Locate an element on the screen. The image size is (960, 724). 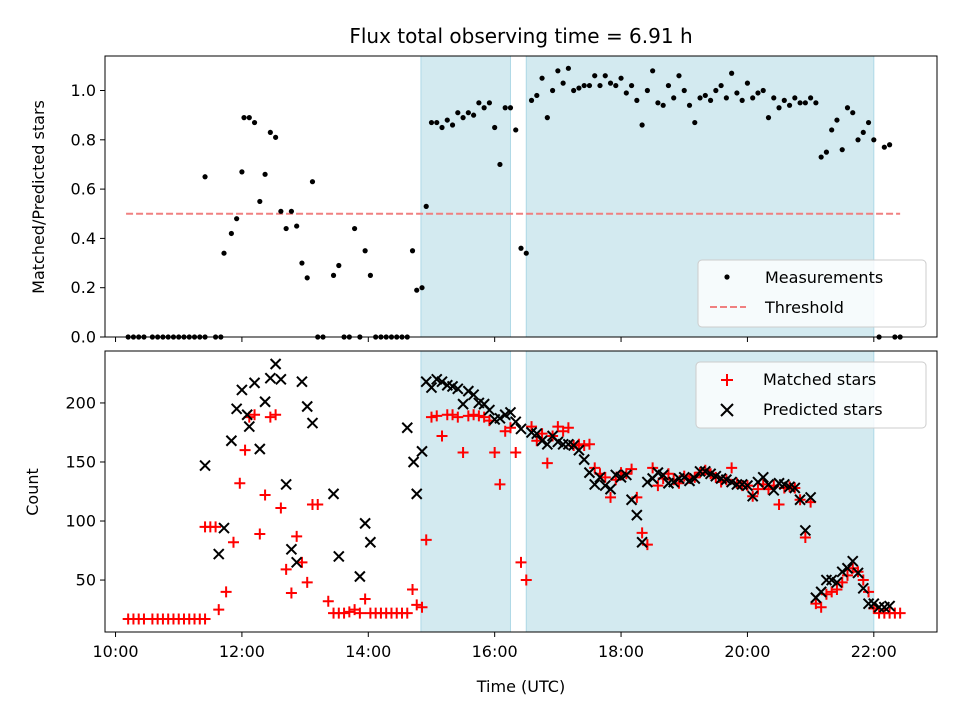
observing-interval-shade is located at coordinates (465, 491).